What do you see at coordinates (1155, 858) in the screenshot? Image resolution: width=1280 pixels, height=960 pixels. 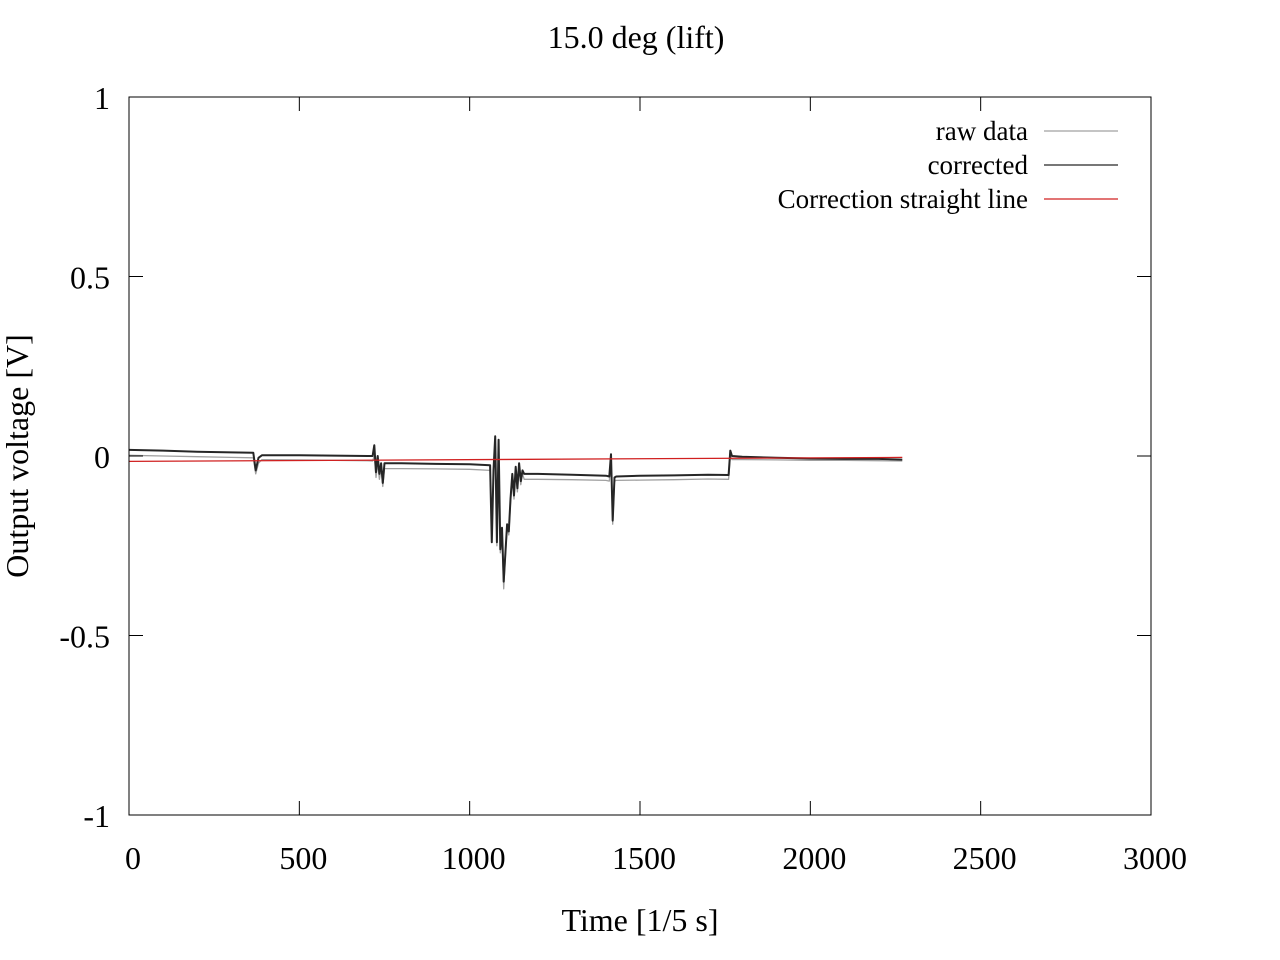 I see `x-tick-label: 3000` at bounding box center [1155, 858].